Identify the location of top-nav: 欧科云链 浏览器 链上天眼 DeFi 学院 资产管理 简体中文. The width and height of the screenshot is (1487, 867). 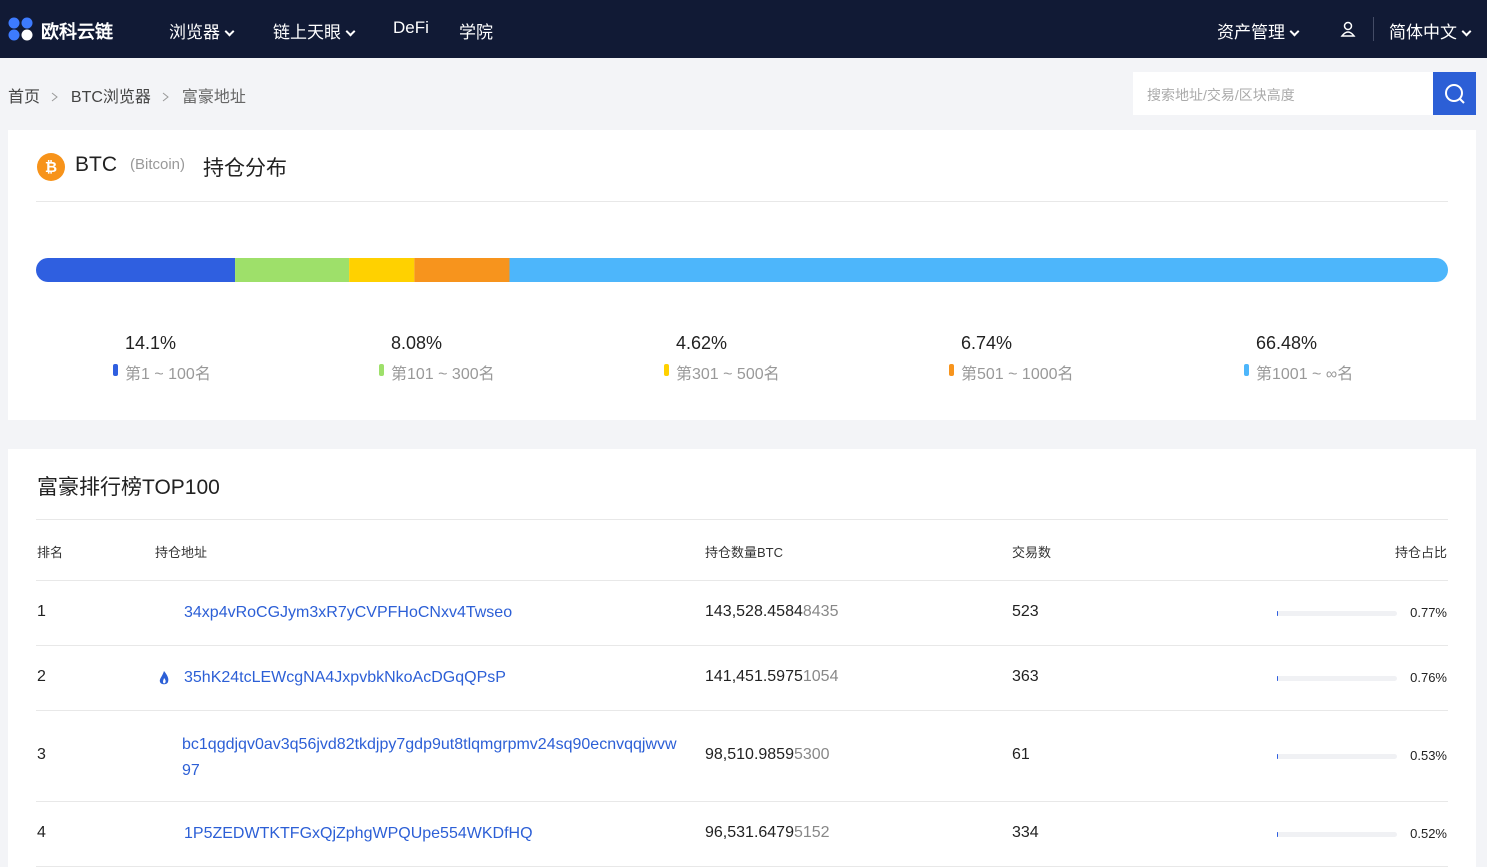
(743, 29).